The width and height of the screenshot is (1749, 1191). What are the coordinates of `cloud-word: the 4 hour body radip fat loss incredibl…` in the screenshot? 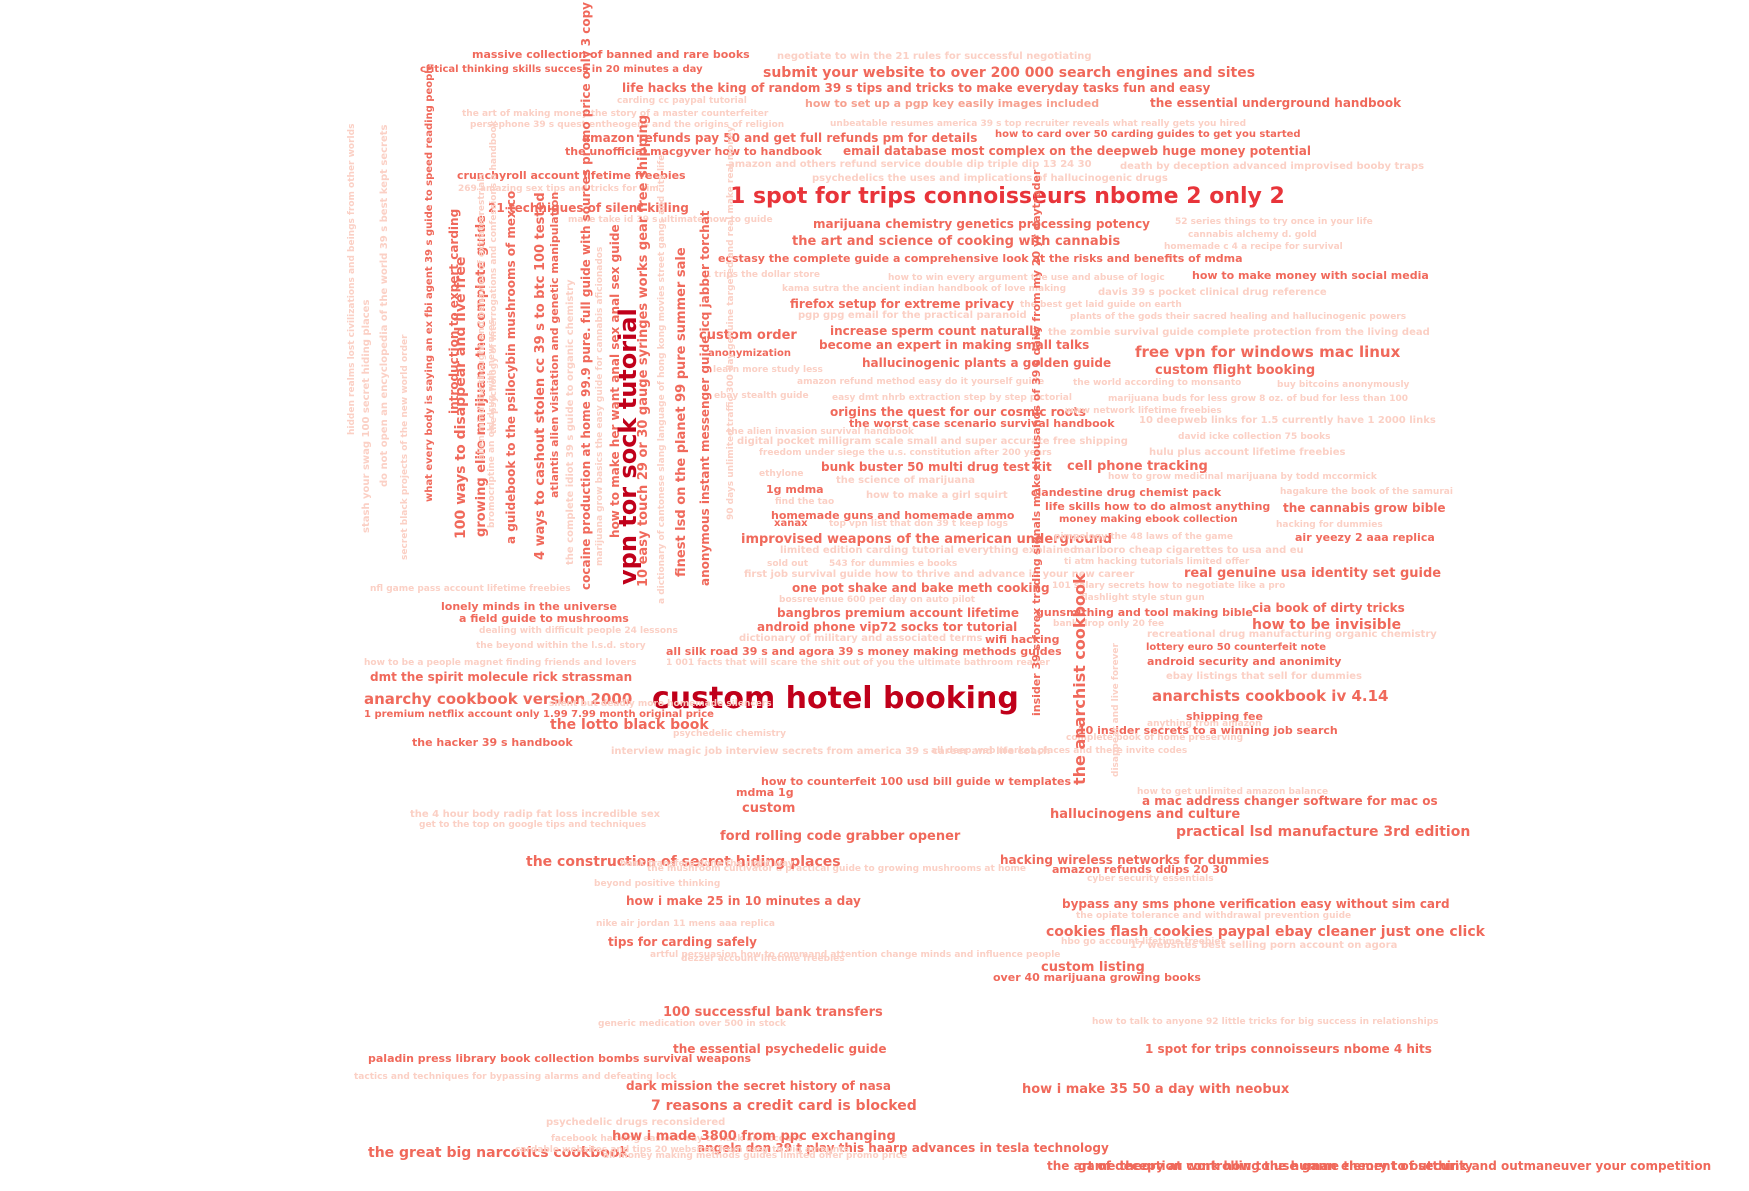 It's located at (535, 814).